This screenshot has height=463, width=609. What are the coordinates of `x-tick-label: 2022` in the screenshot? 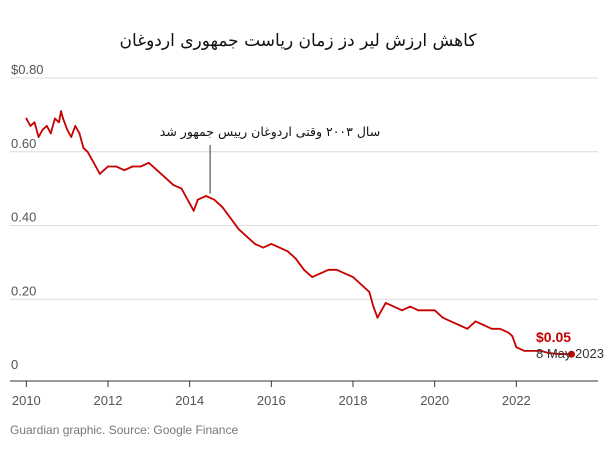 It's located at (516, 400).